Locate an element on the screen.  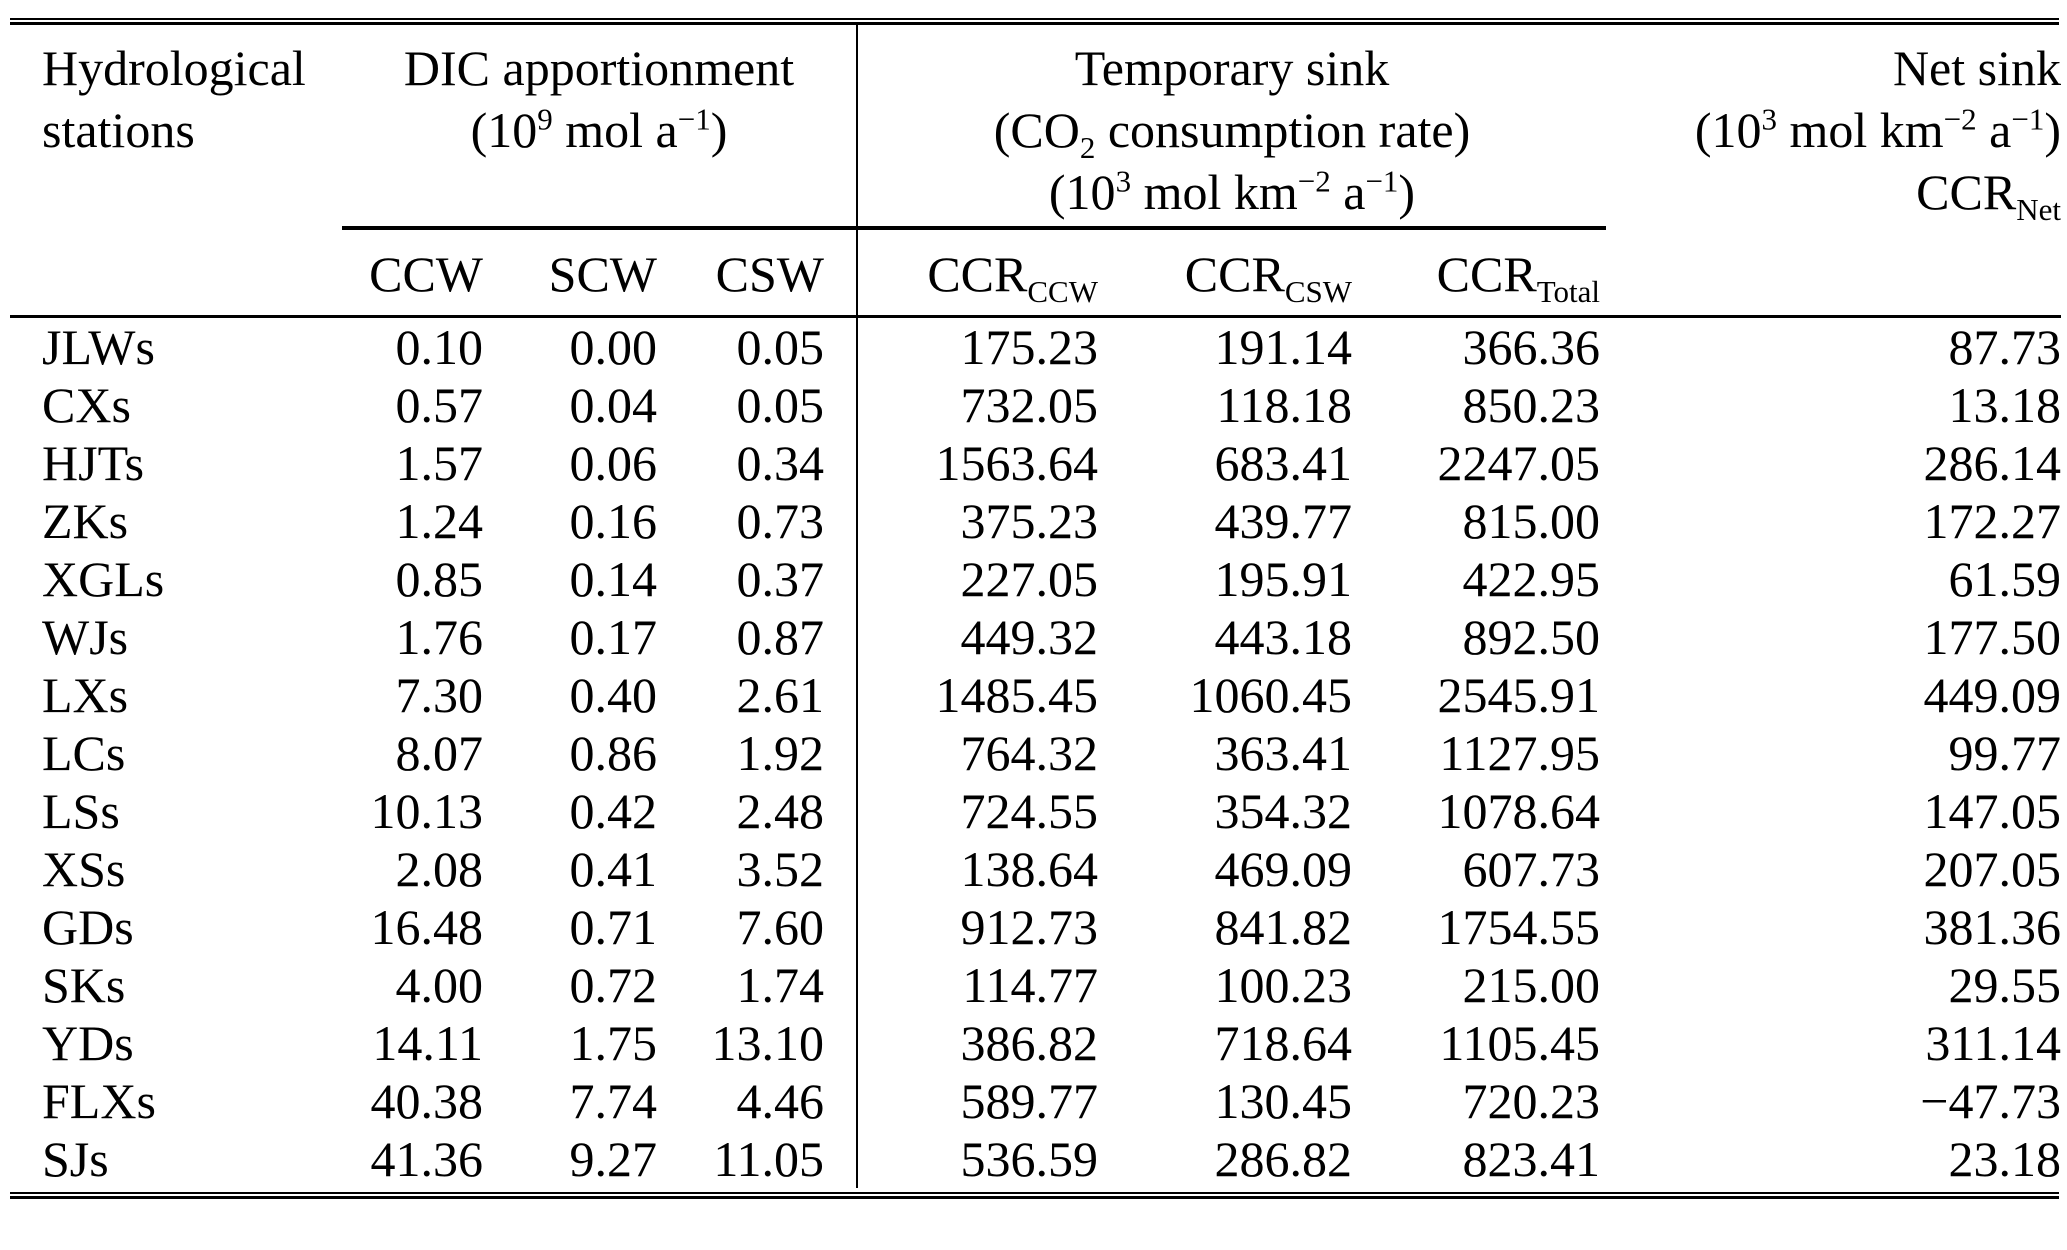
value-cell: 718.64 is located at coordinates (1283, 1042).